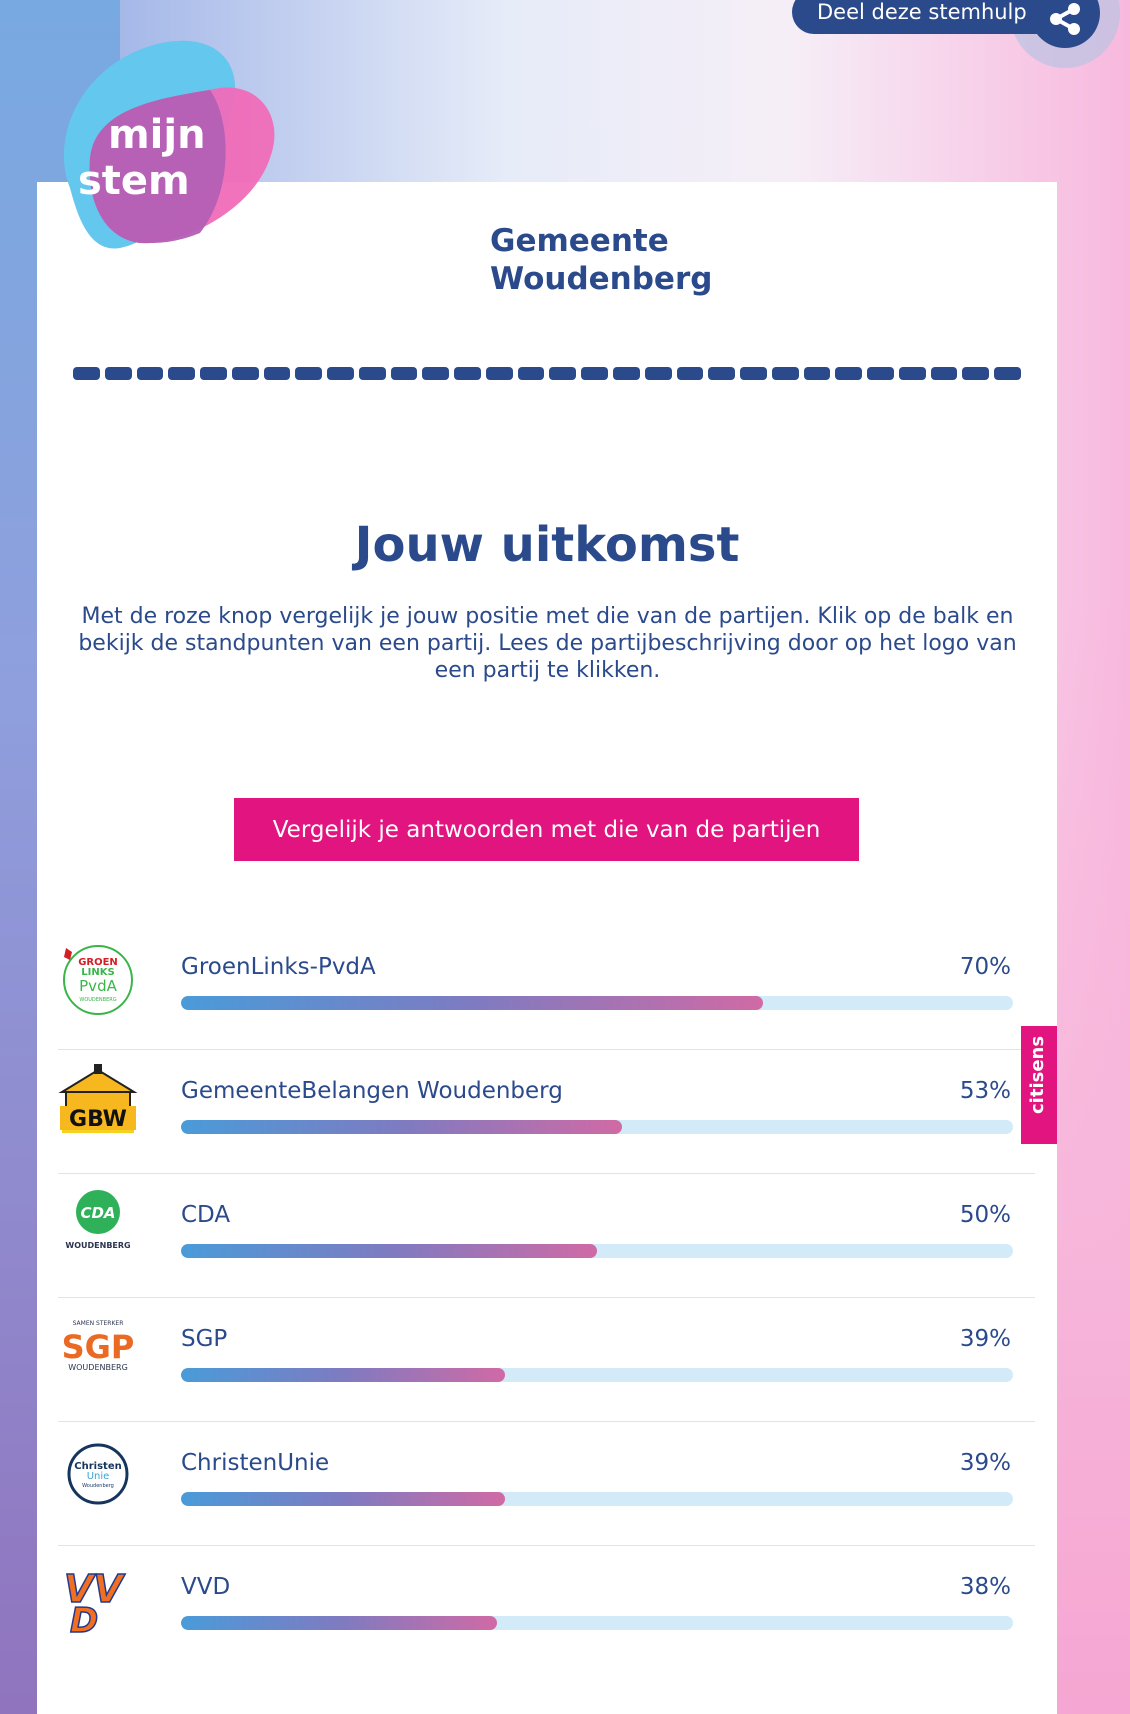 The height and width of the screenshot is (1714, 1130). What do you see at coordinates (98, 1323) in the screenshot?
I see `svg-text: SAMEN STERKER` at bounding box center [98, 1323].